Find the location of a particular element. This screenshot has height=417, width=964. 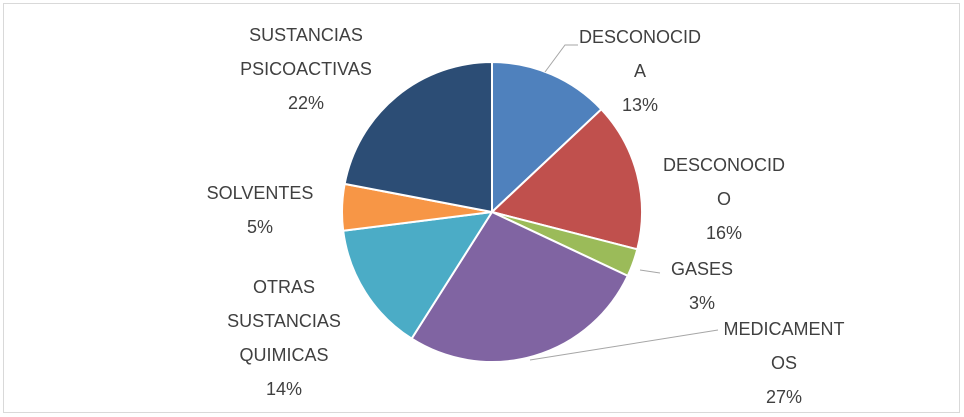

slice-label: MEDICAMENTOS 27% is located at coordinates (784, 363).